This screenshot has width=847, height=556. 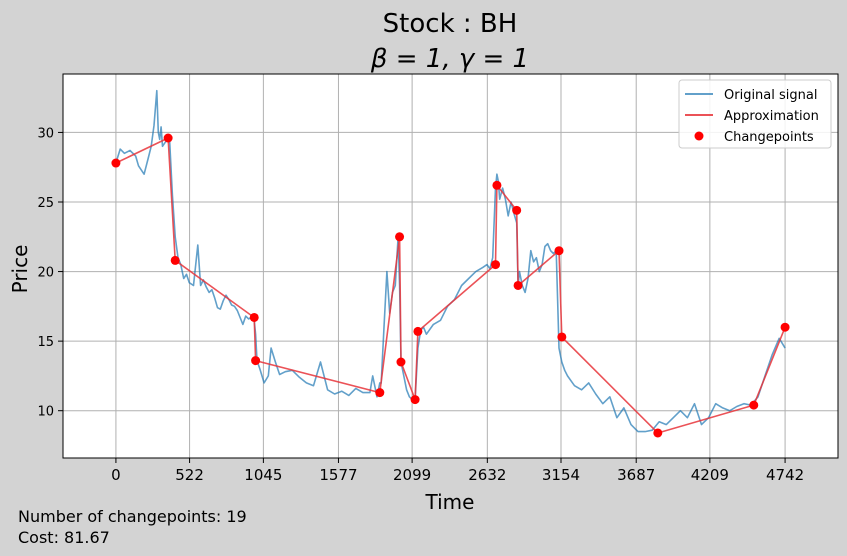 What do you see at coordinates (189, 475) in the screenshot?
I see `x-tick-label: 522` at bounding box center [189, 475].